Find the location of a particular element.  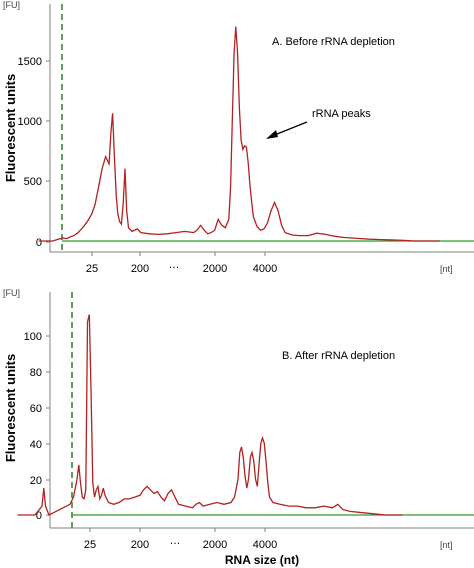

panel-b-x-unit: [nt] is located at coordinates (446, 545).